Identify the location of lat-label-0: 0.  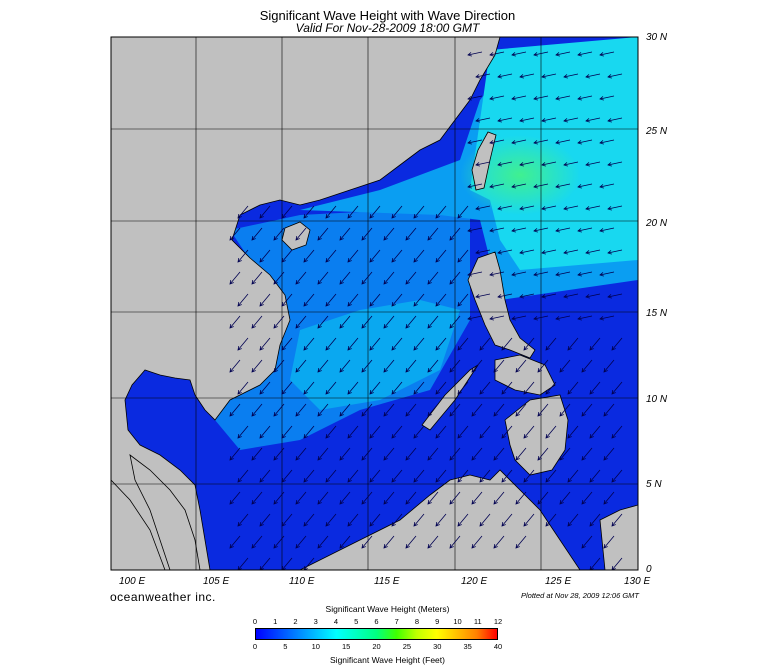
(649, 569).